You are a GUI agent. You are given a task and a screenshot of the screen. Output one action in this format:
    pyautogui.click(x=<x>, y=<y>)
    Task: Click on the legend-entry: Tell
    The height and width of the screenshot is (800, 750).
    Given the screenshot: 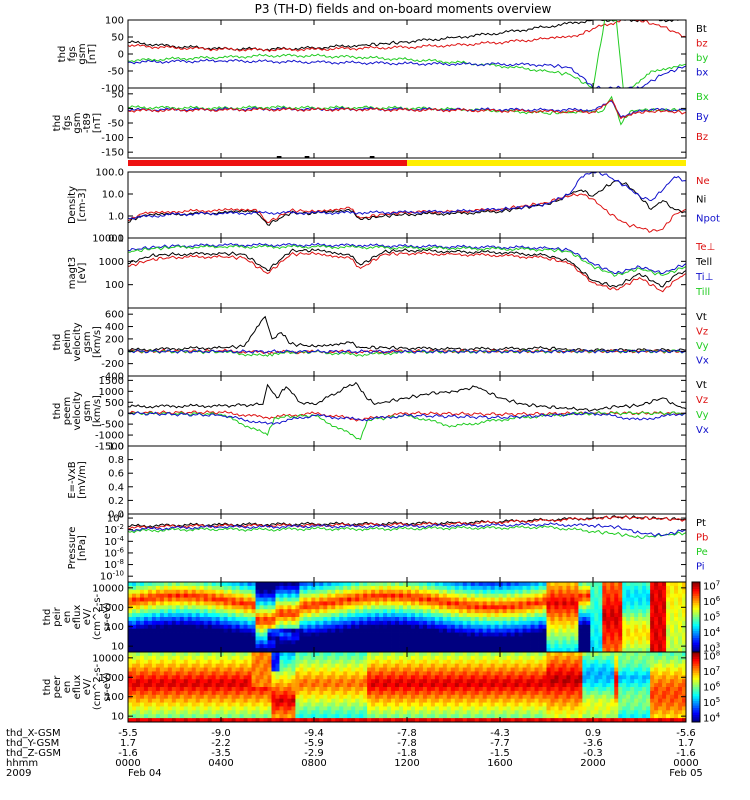 What is the action you would take?
    pyautogui.click(x=703, y=262)
    